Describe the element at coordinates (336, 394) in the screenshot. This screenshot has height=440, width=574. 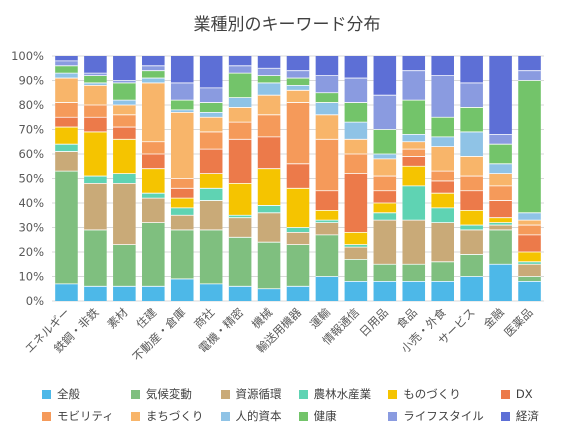
I see `legend-item: 農林水産業` at that location.